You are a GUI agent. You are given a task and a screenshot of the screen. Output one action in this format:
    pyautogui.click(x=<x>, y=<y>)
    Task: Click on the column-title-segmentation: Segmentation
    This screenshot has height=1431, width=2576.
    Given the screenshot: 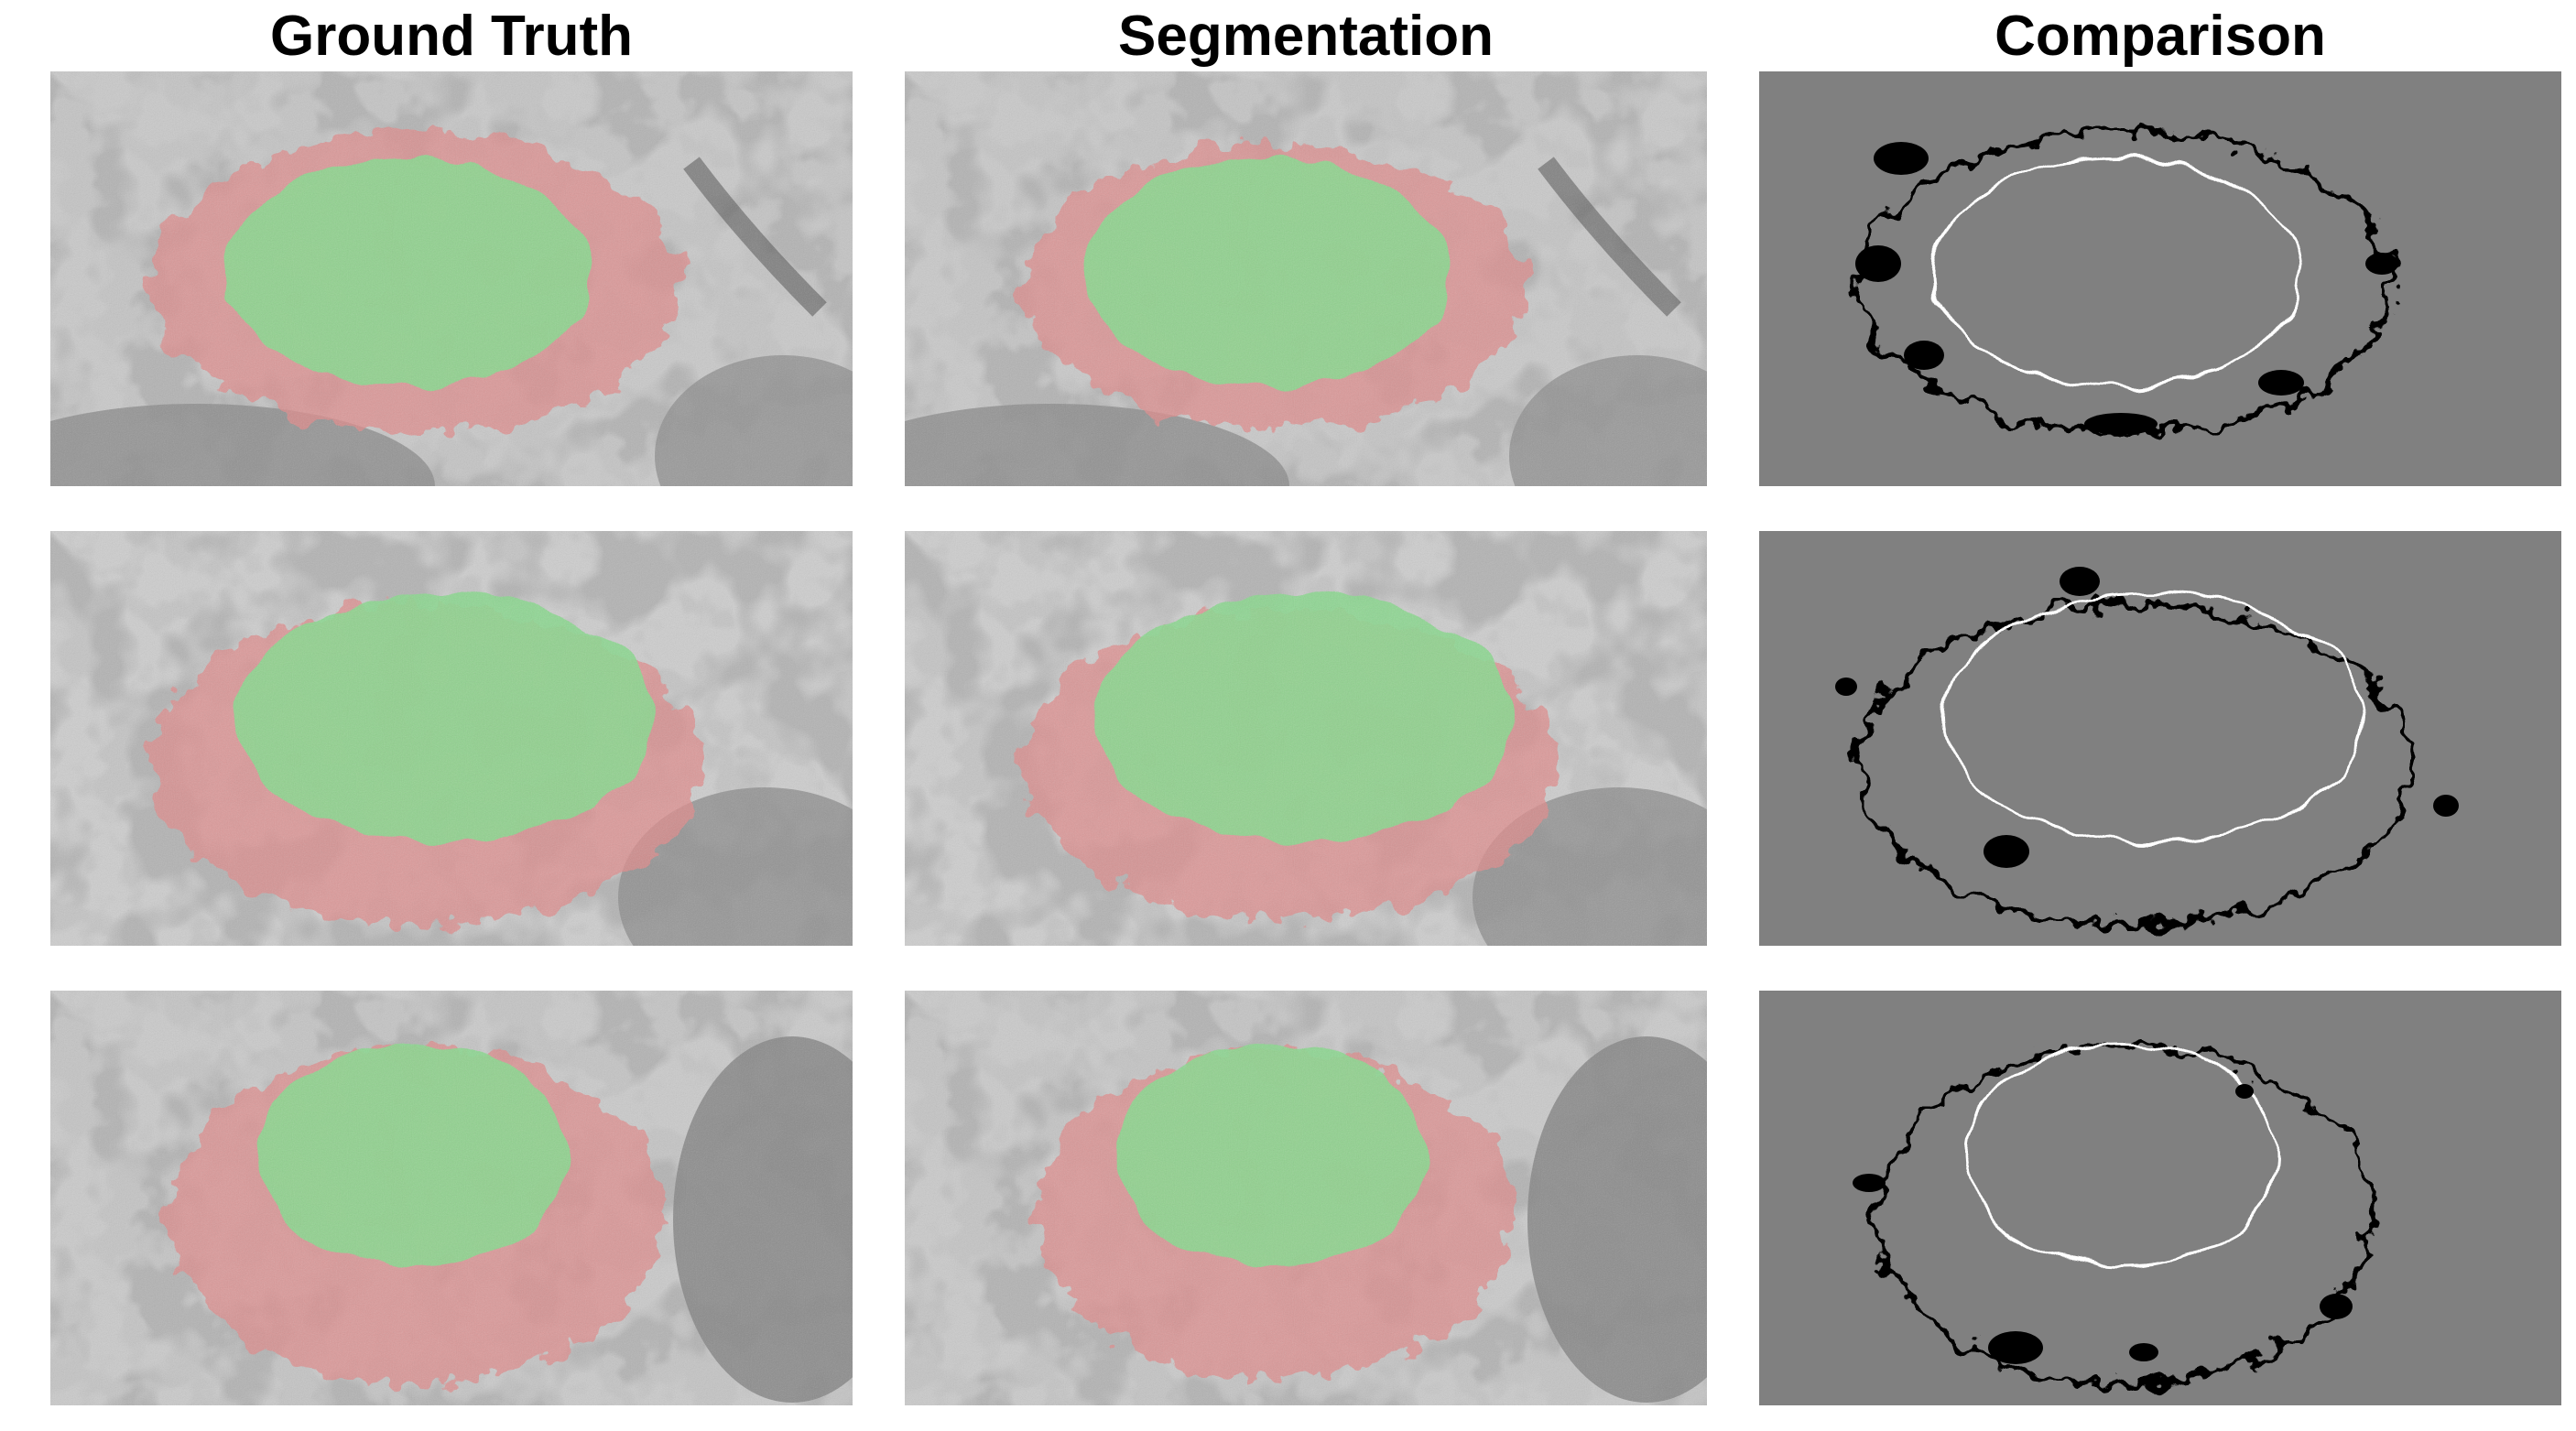 What is the action you would take?
    pyautogui.click(x=1306, y=36)
    